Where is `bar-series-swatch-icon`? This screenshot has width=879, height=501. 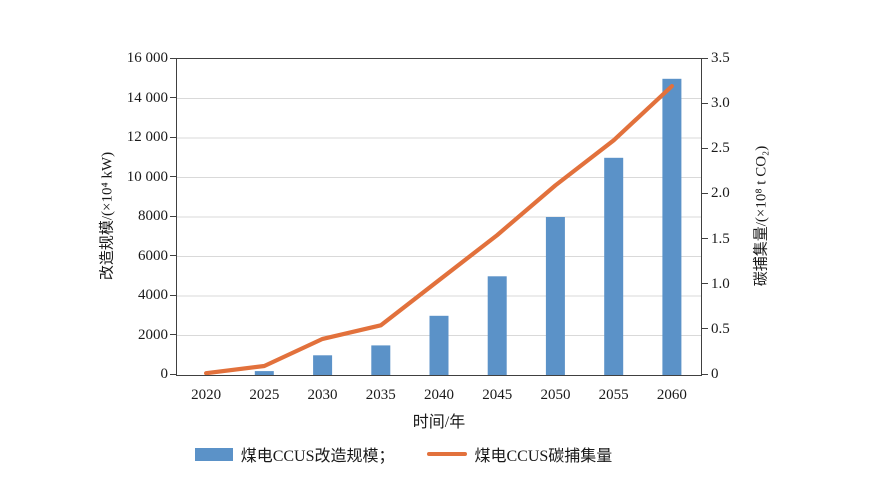
bar-series-swatch-icon is located at coordinates (213, 454).